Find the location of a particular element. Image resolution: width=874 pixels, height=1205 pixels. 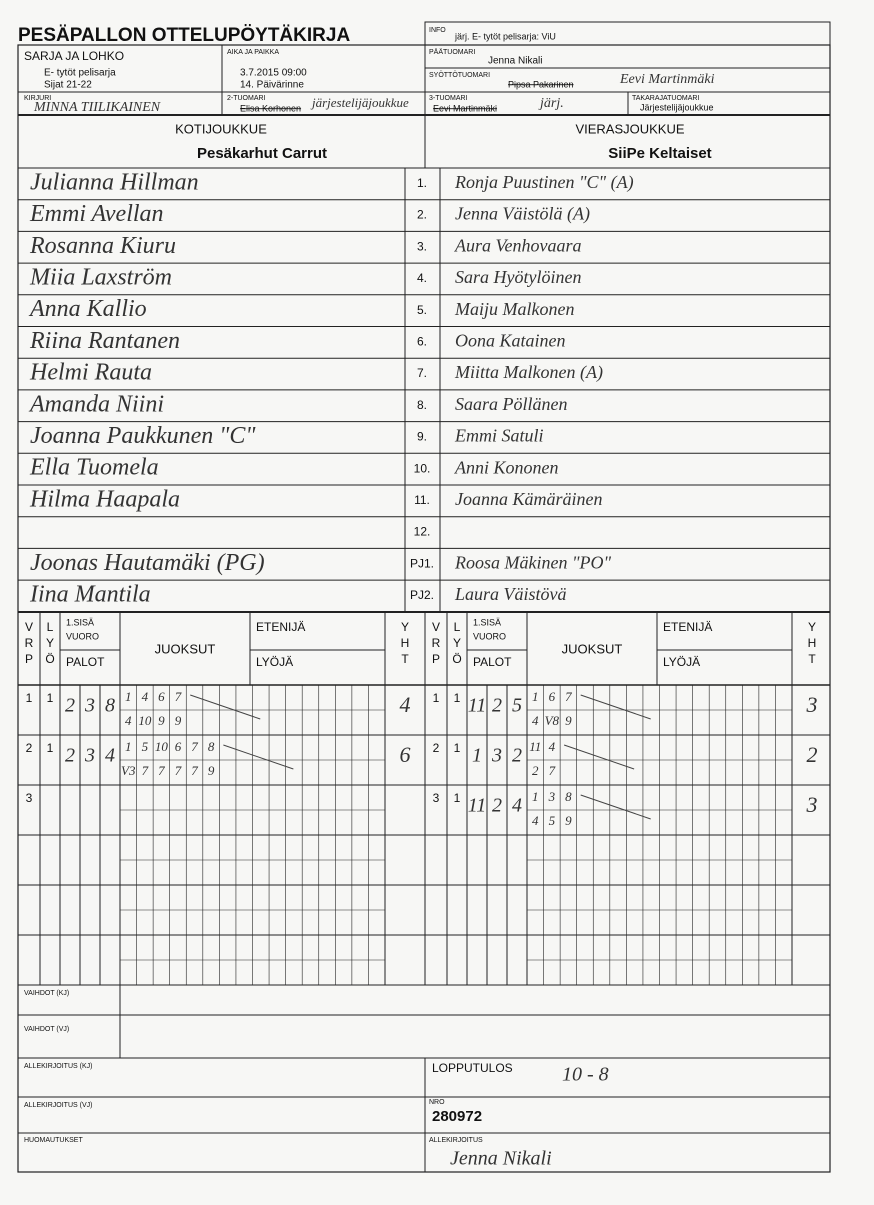

text: Ö is located at coordinates (49, 659).